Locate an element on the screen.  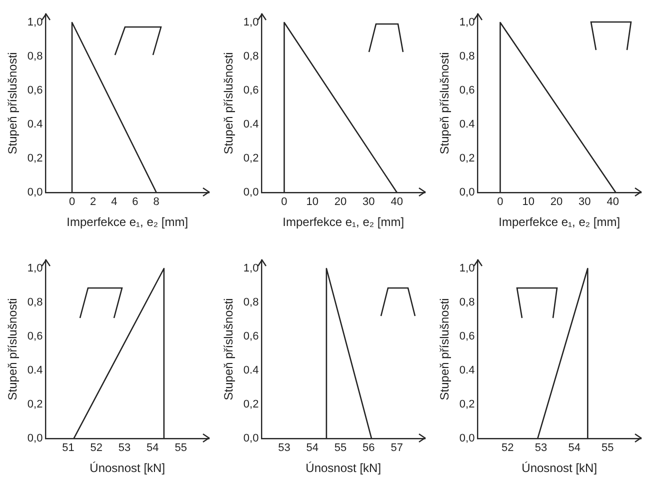
x-tick-label: 51 is located at coordinates (68, 448).